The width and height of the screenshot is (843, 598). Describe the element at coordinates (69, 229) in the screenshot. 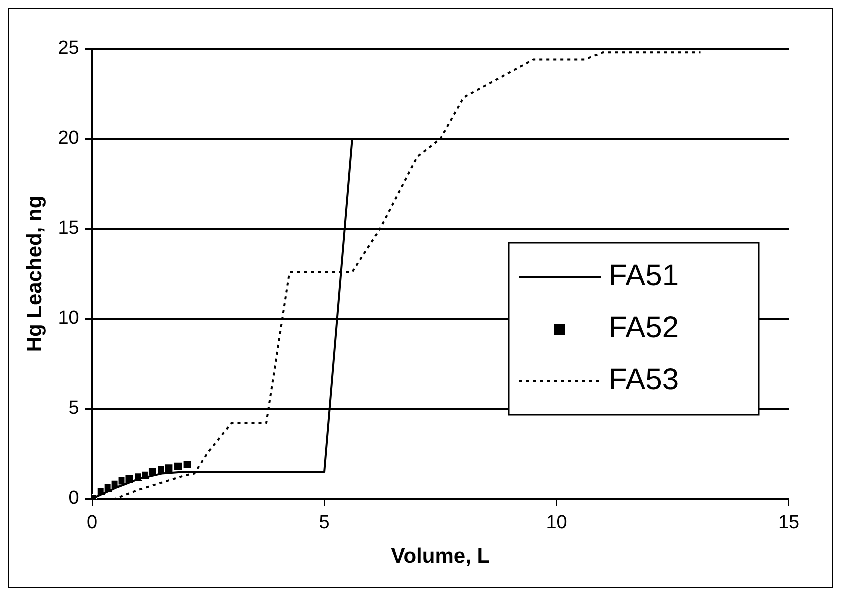

I see `y-tick-label: 15` at that location.